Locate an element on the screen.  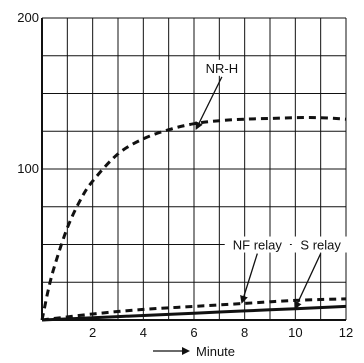
y-tick-label: 100 is located at coordinates (28, 168).